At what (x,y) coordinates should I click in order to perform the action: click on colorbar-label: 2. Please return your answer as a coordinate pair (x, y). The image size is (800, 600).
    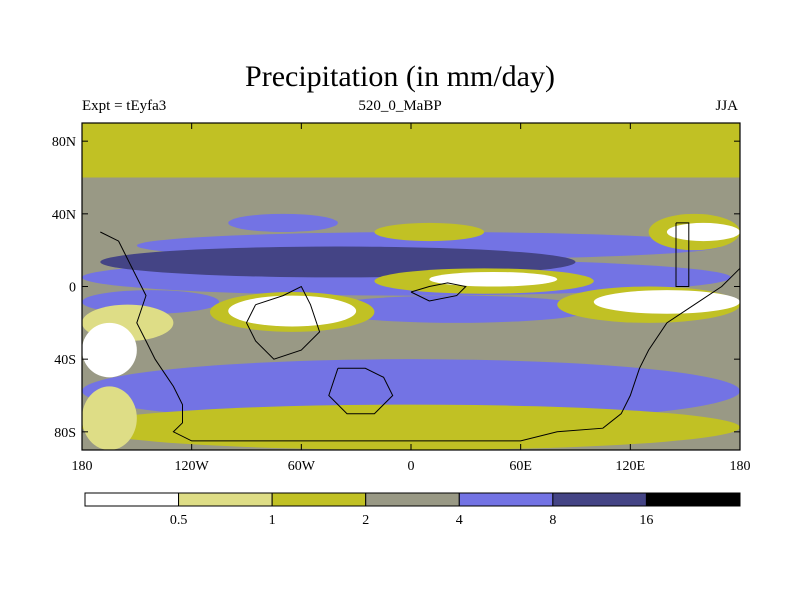
    Looking at the image, I should click on (365, 520).